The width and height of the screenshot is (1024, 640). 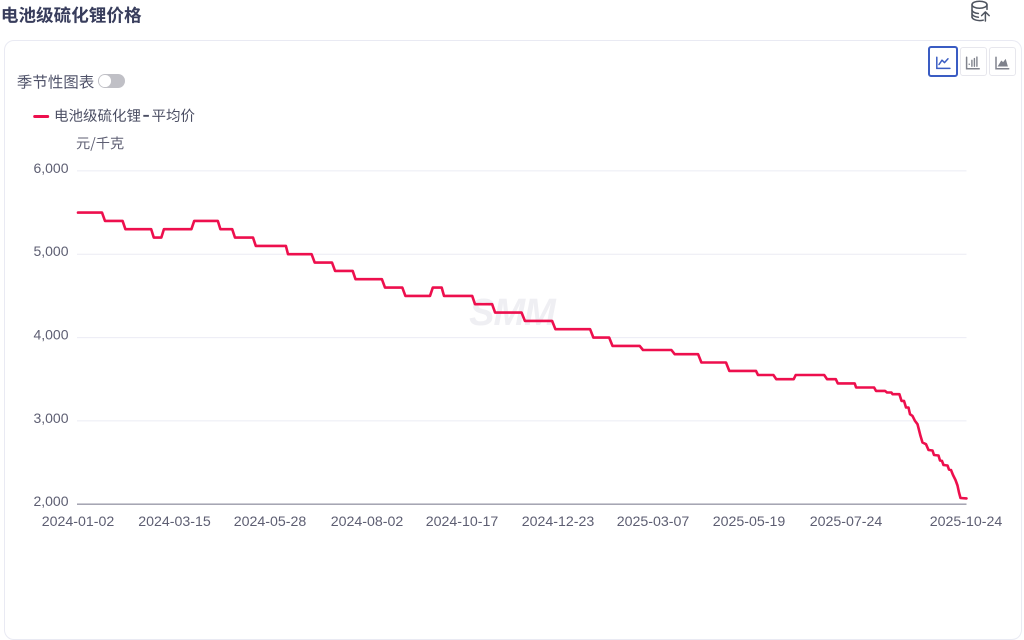 What do you see at coordinates (50, 251) in the screenshot?
I see `svg-text: 5,000` at bounding box center [50, 251].